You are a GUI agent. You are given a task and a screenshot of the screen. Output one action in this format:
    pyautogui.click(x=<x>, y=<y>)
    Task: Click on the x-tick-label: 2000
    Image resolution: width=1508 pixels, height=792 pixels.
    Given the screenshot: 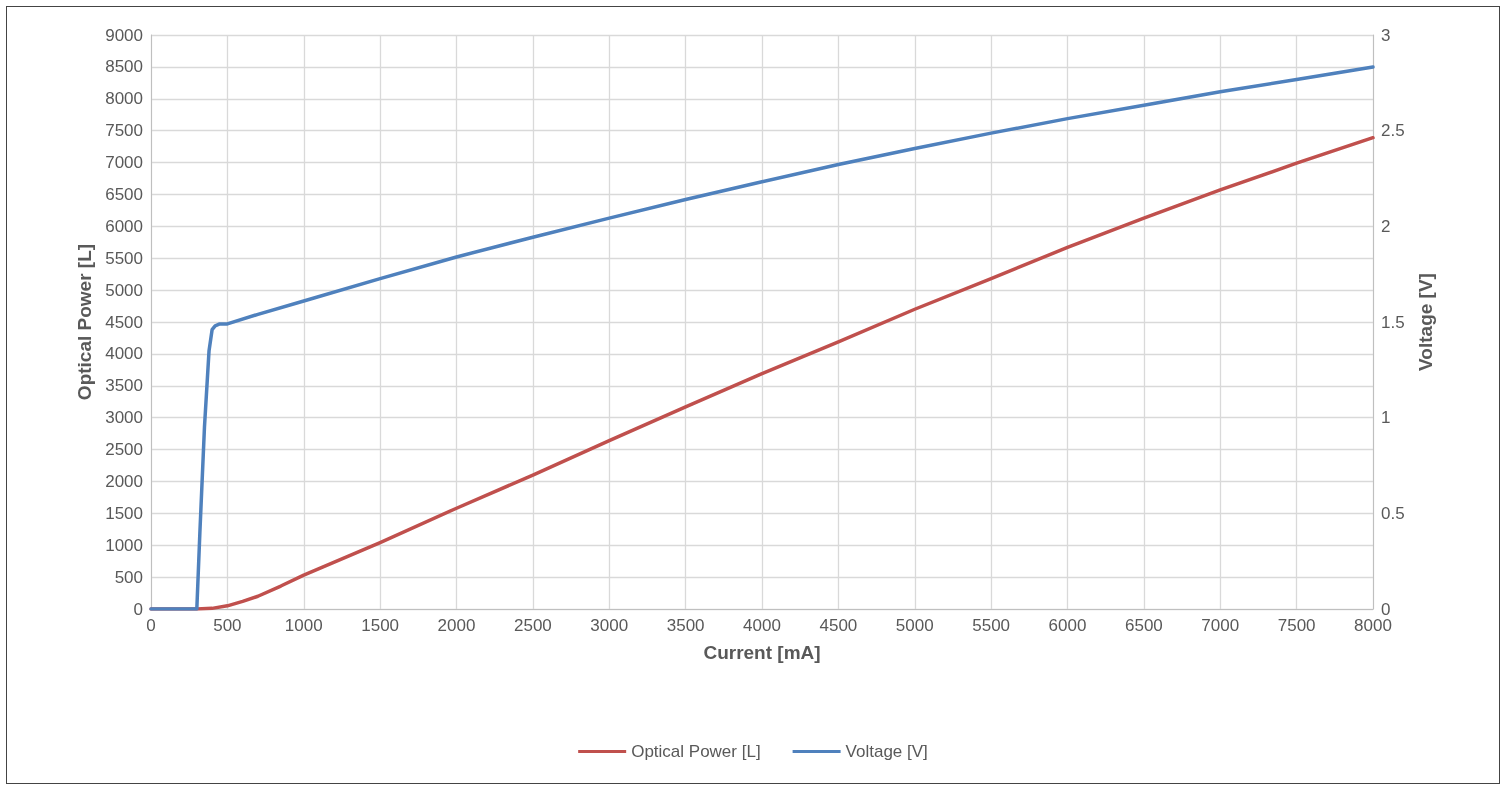 What is the action you would take?
    pyautogui.click(x=456, y=625)
    